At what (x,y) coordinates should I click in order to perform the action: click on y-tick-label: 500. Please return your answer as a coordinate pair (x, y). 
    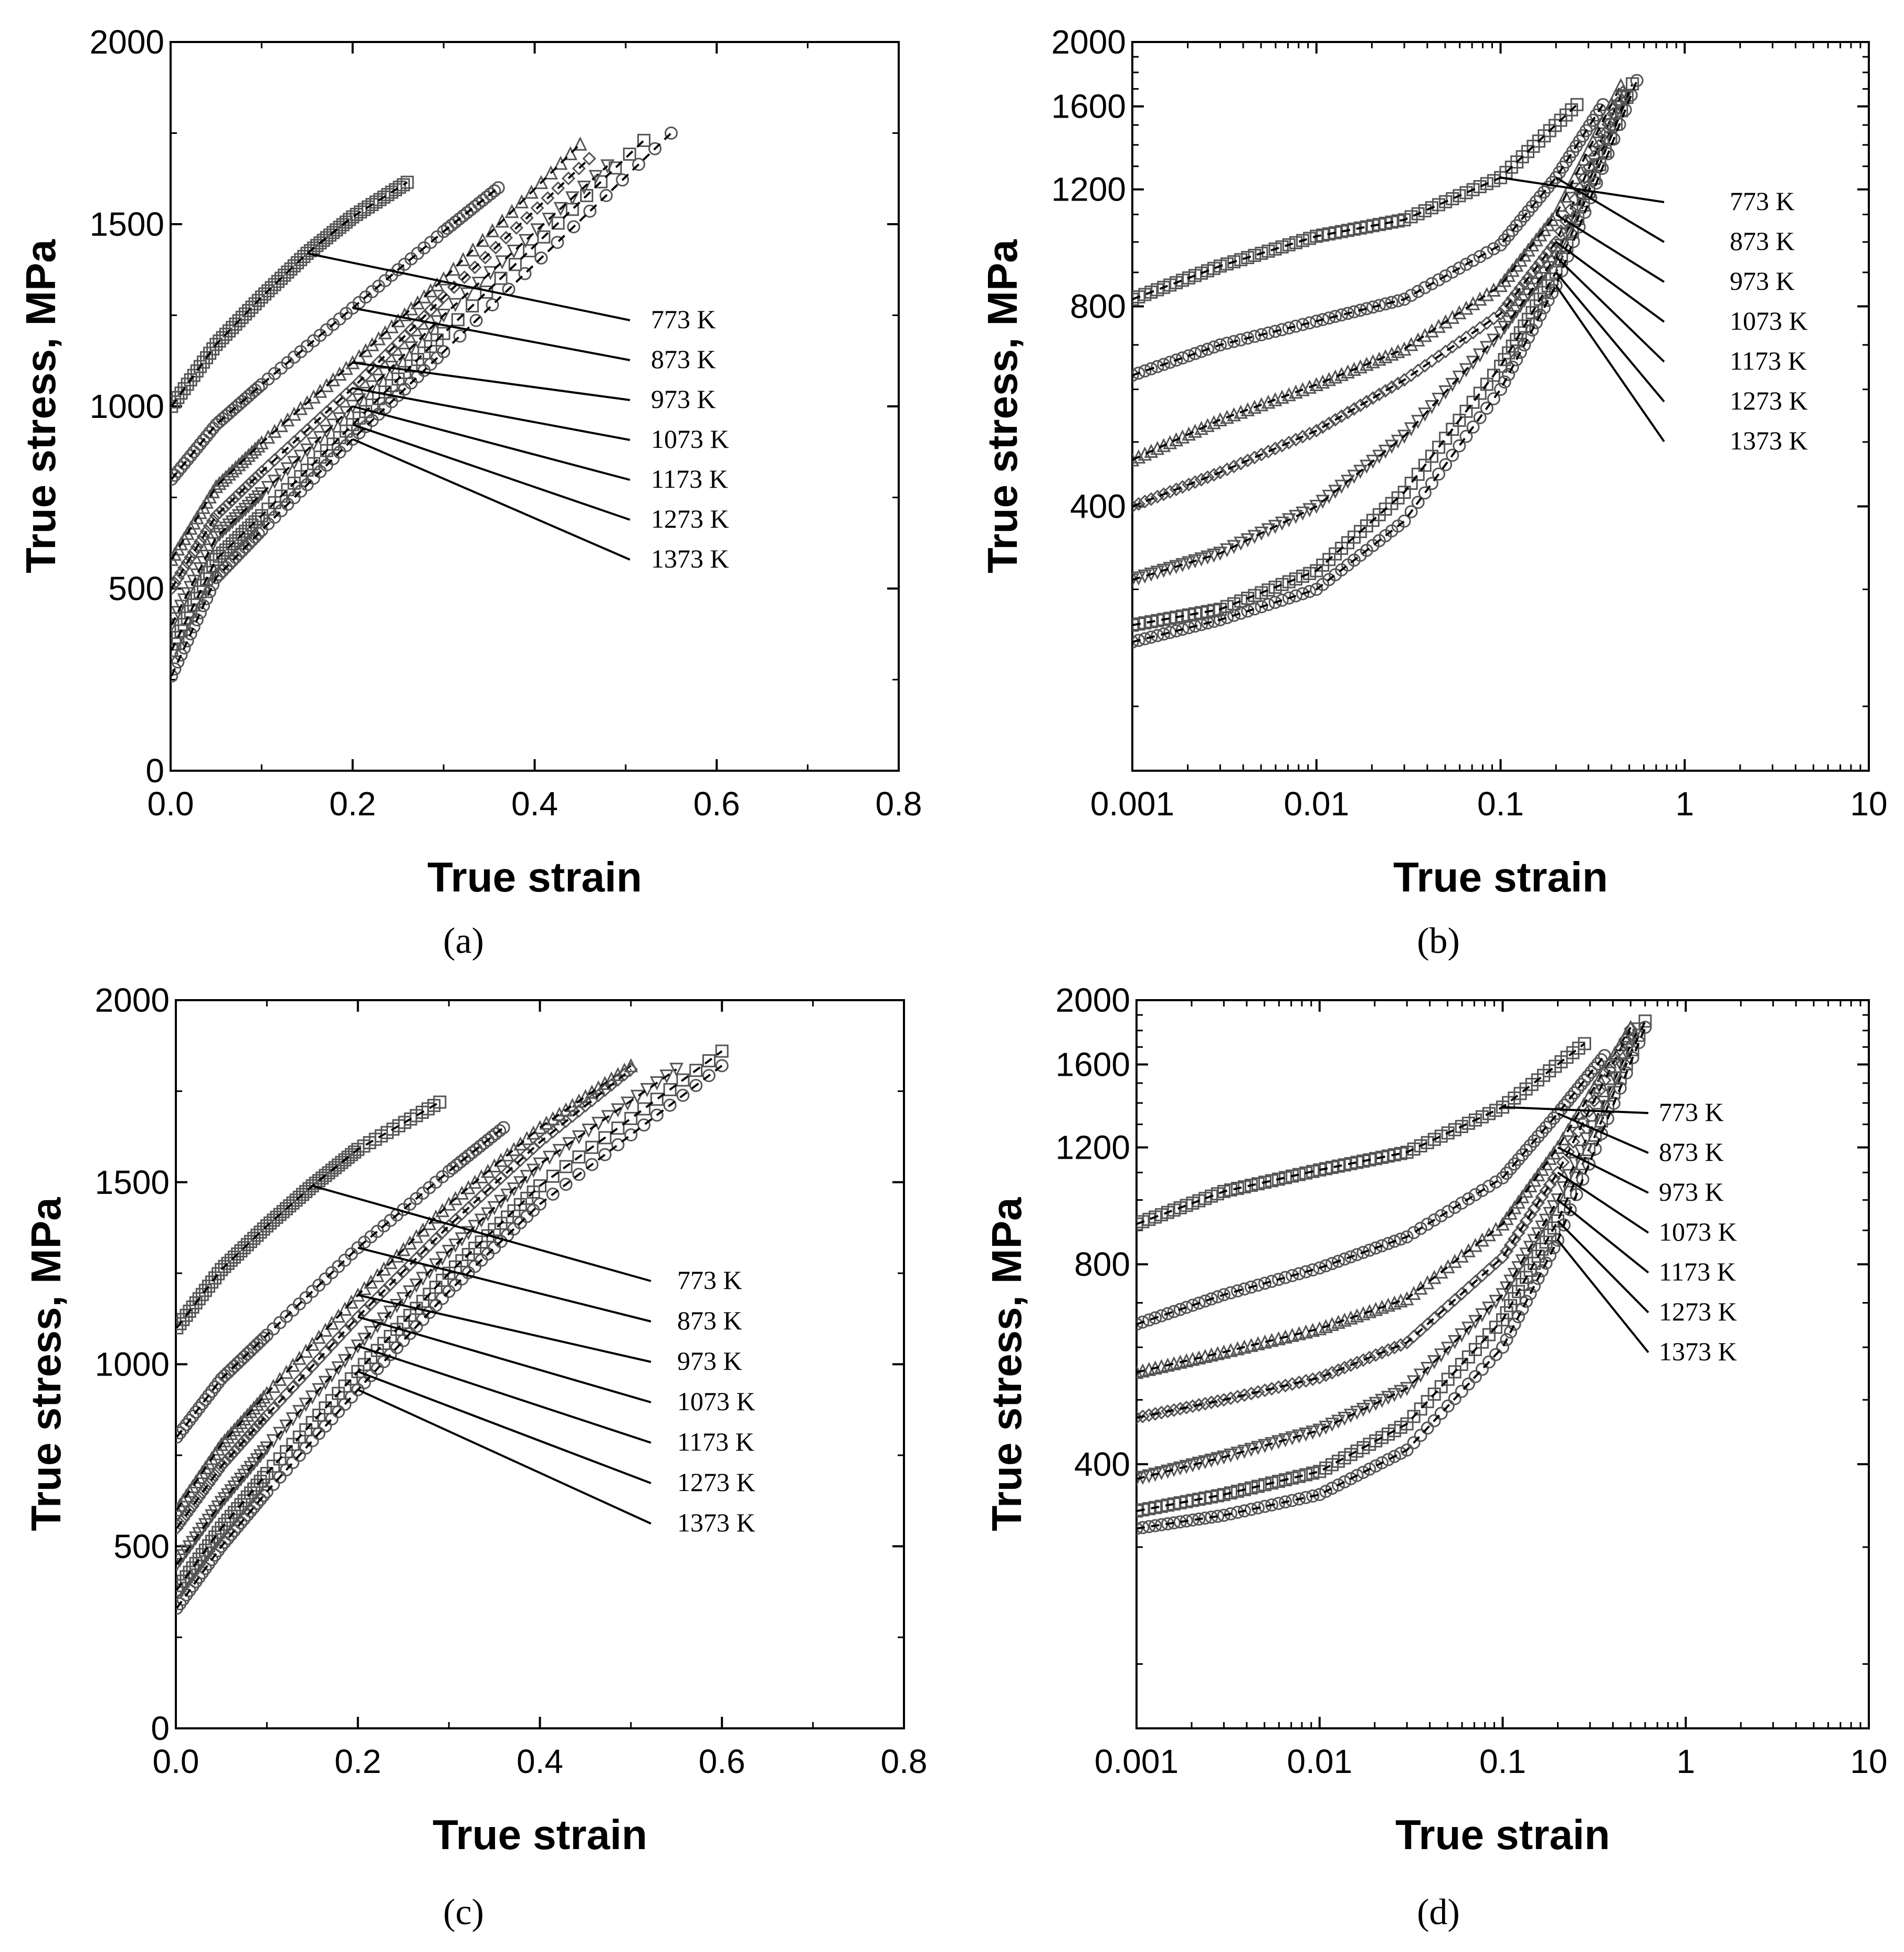
    Looking at the image, I should click on (141, 1546).